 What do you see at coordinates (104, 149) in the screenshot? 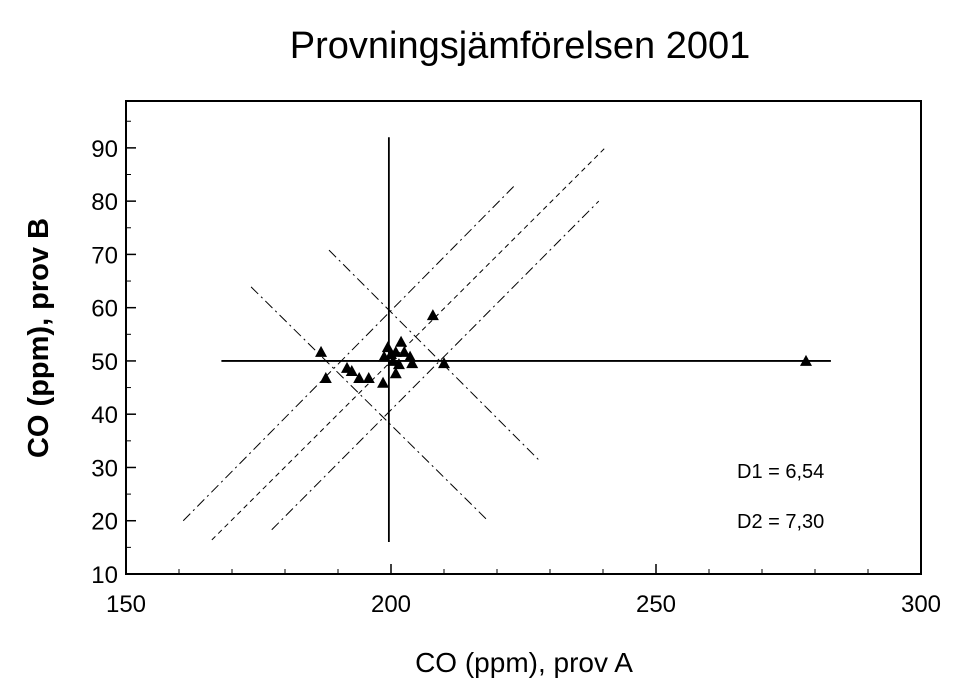
I see `y-tick-label: 90` at bounding box center [104, 149].